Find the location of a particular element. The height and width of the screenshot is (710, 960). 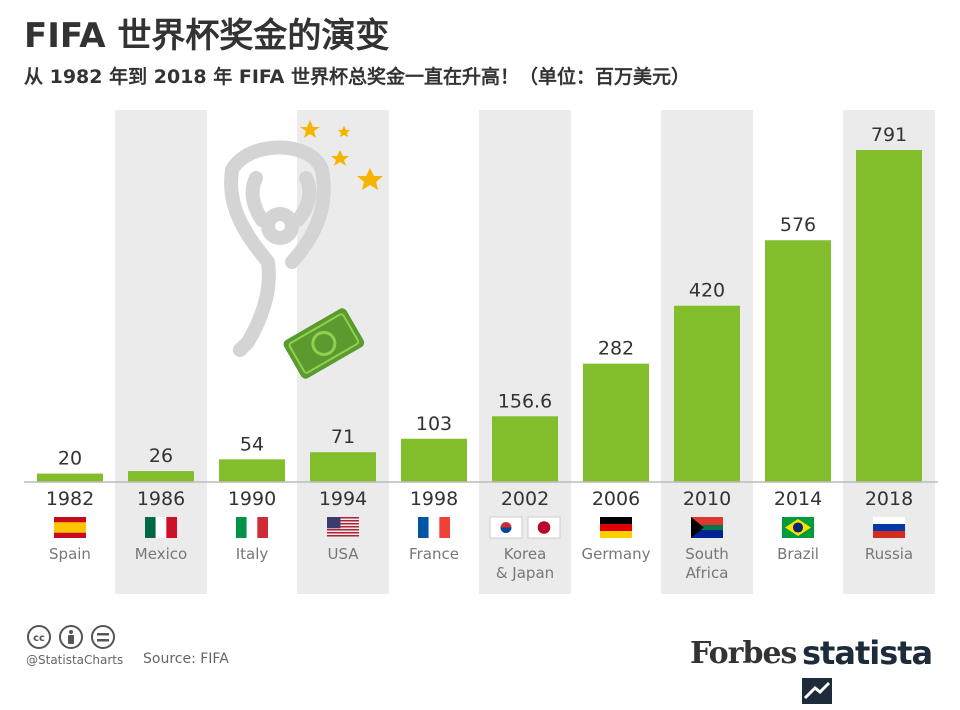

forbes-logo: Forbes is located at coordinates (743, 653).